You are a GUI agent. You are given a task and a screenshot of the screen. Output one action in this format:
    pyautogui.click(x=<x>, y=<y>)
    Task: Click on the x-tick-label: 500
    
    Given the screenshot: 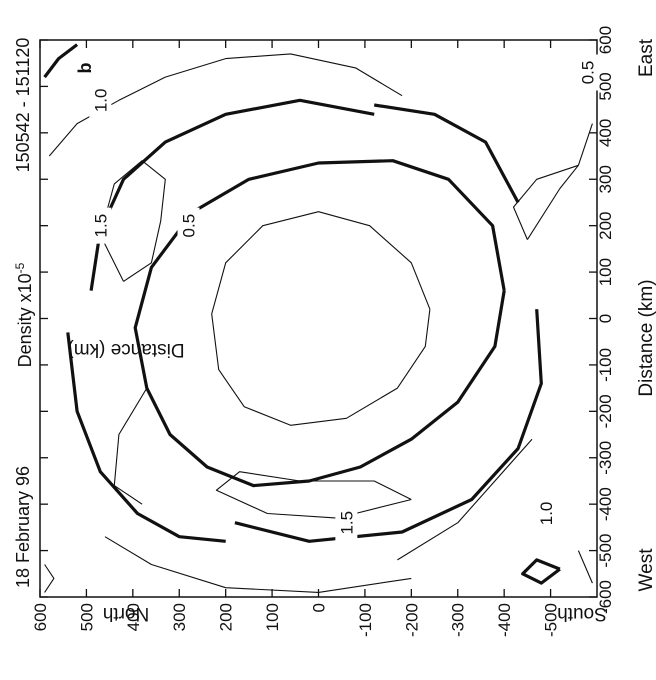 What is the action you would take?
    pyautogui.click(x=605, y=86)
    